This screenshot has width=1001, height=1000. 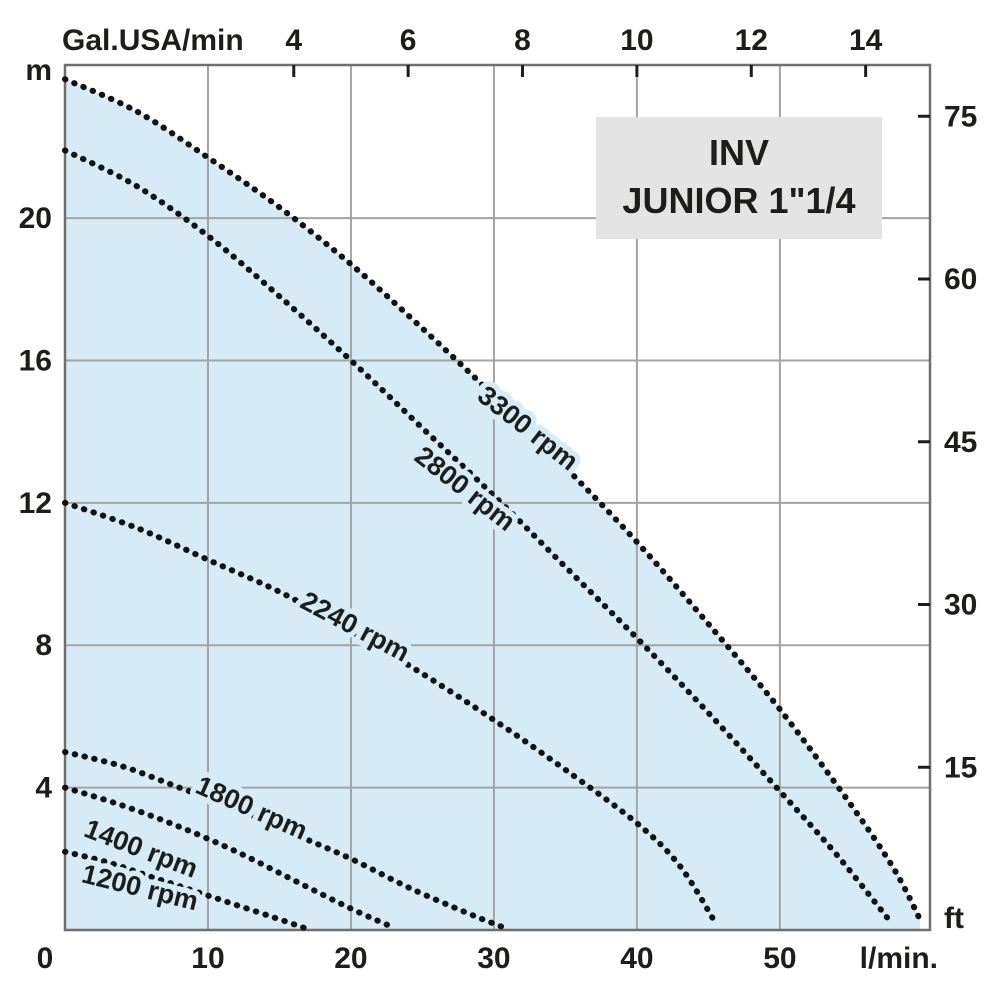 What do you see at coordinates (751, 40) in the screenshot?
I see `top-axis-tick-label-12: 12` at bounding box center [751, 40].